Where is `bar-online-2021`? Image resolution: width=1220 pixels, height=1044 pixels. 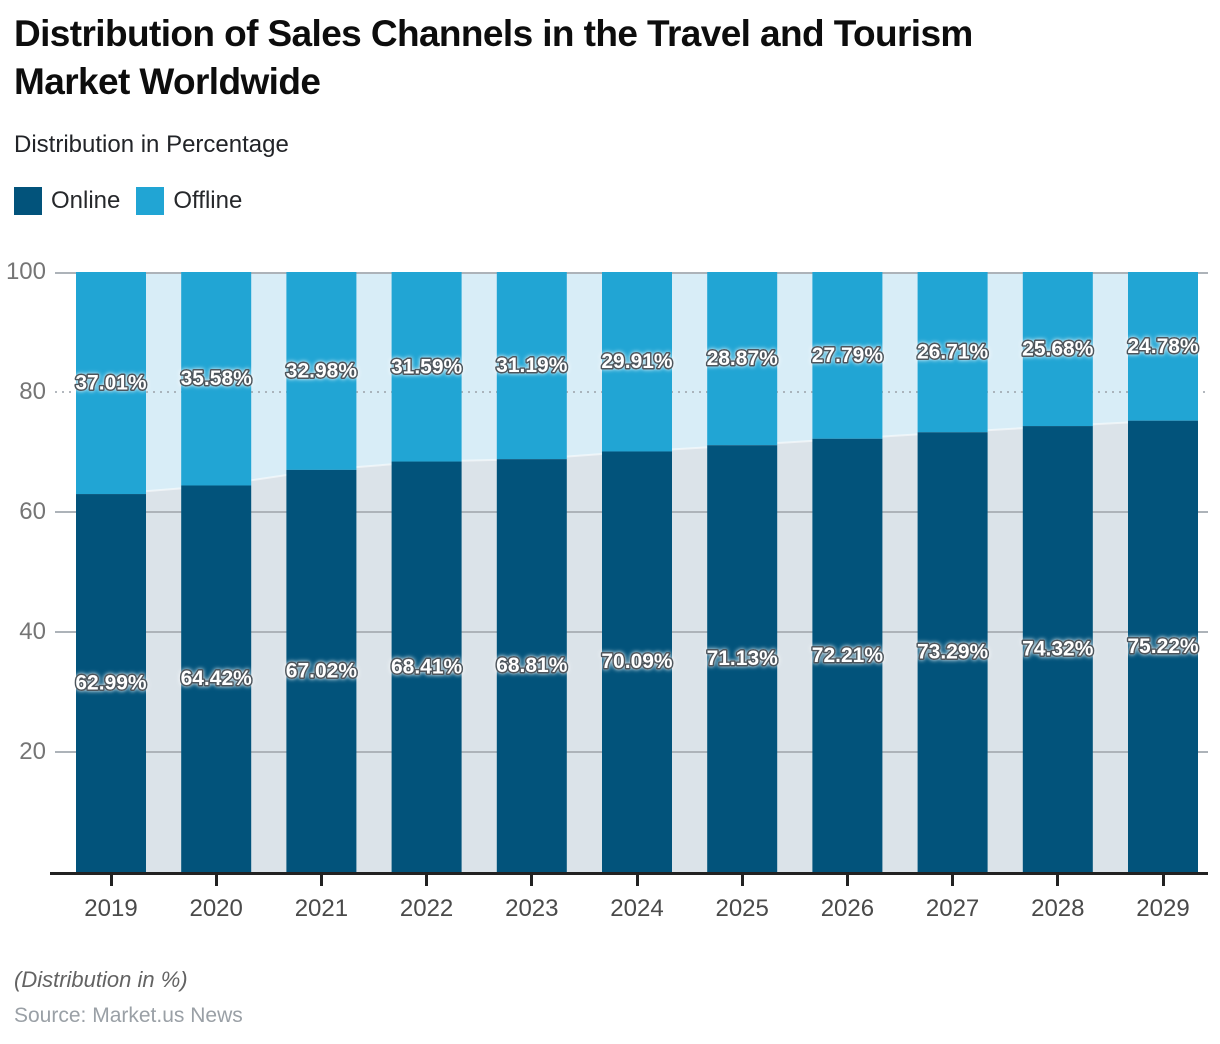 bar-online-2021 is located at coordinates (321, 670).